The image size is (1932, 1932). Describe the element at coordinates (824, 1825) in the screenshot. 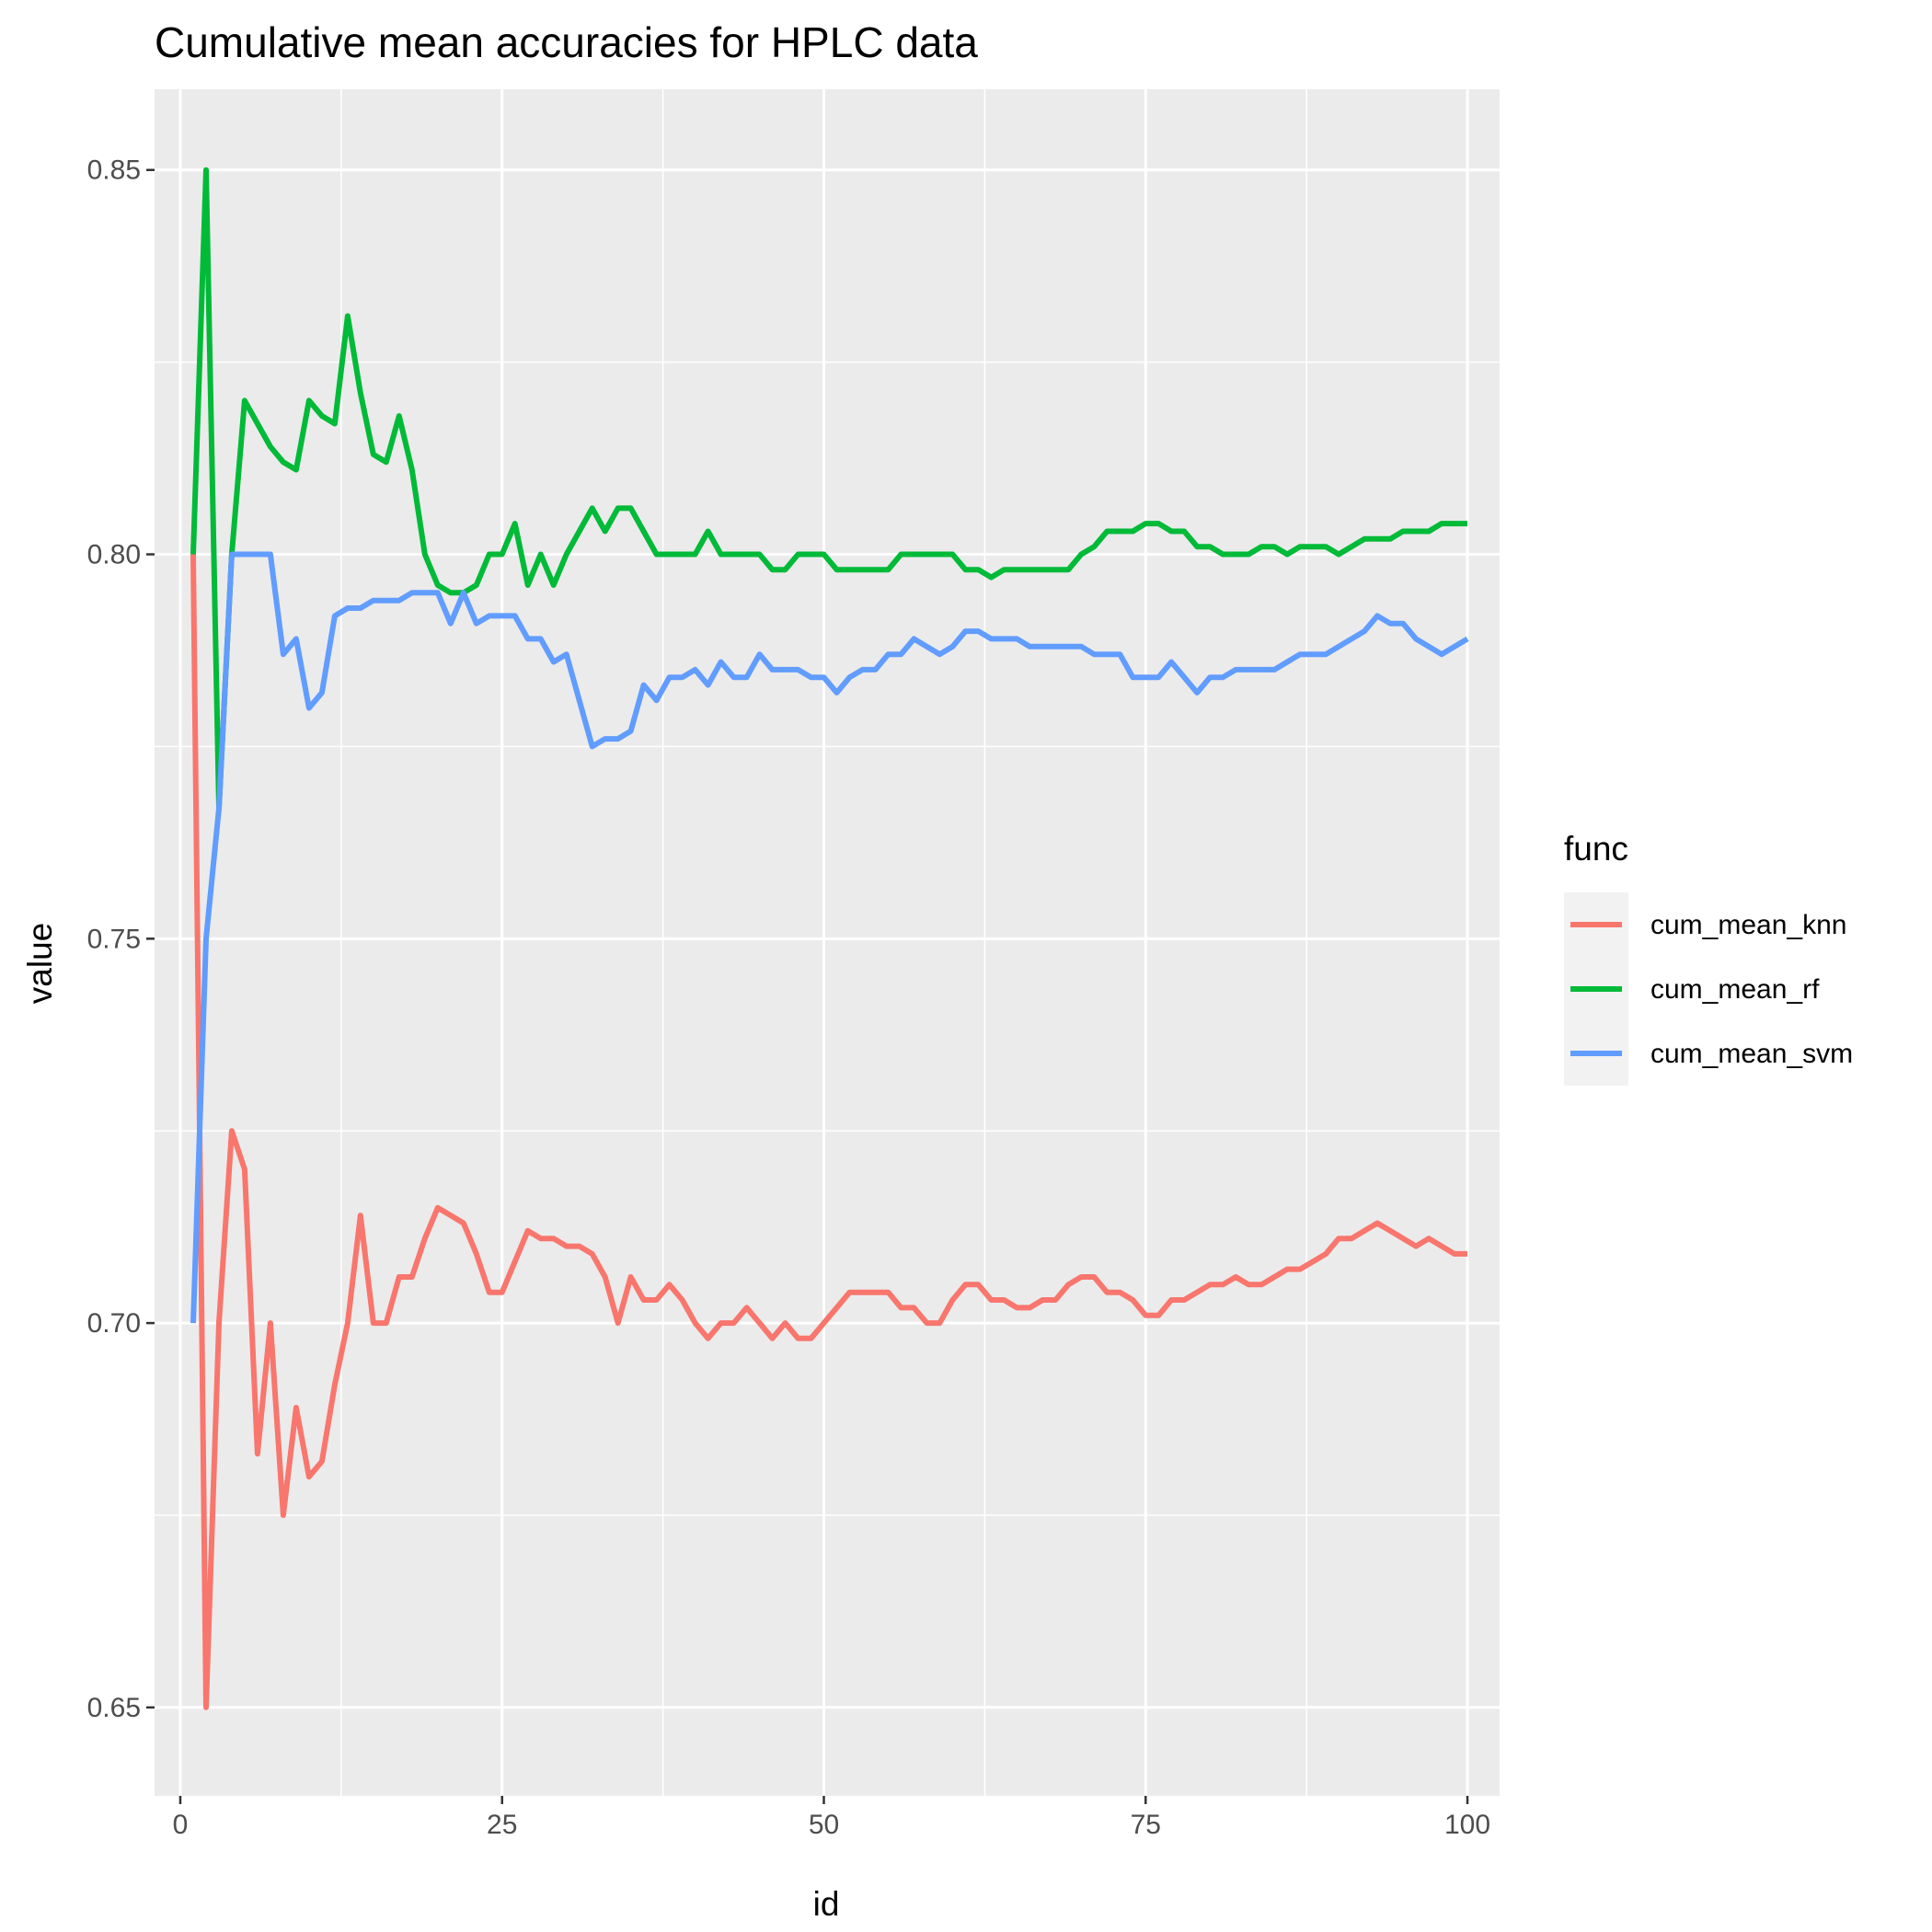

I see `x-tick-label: 50` at that location.